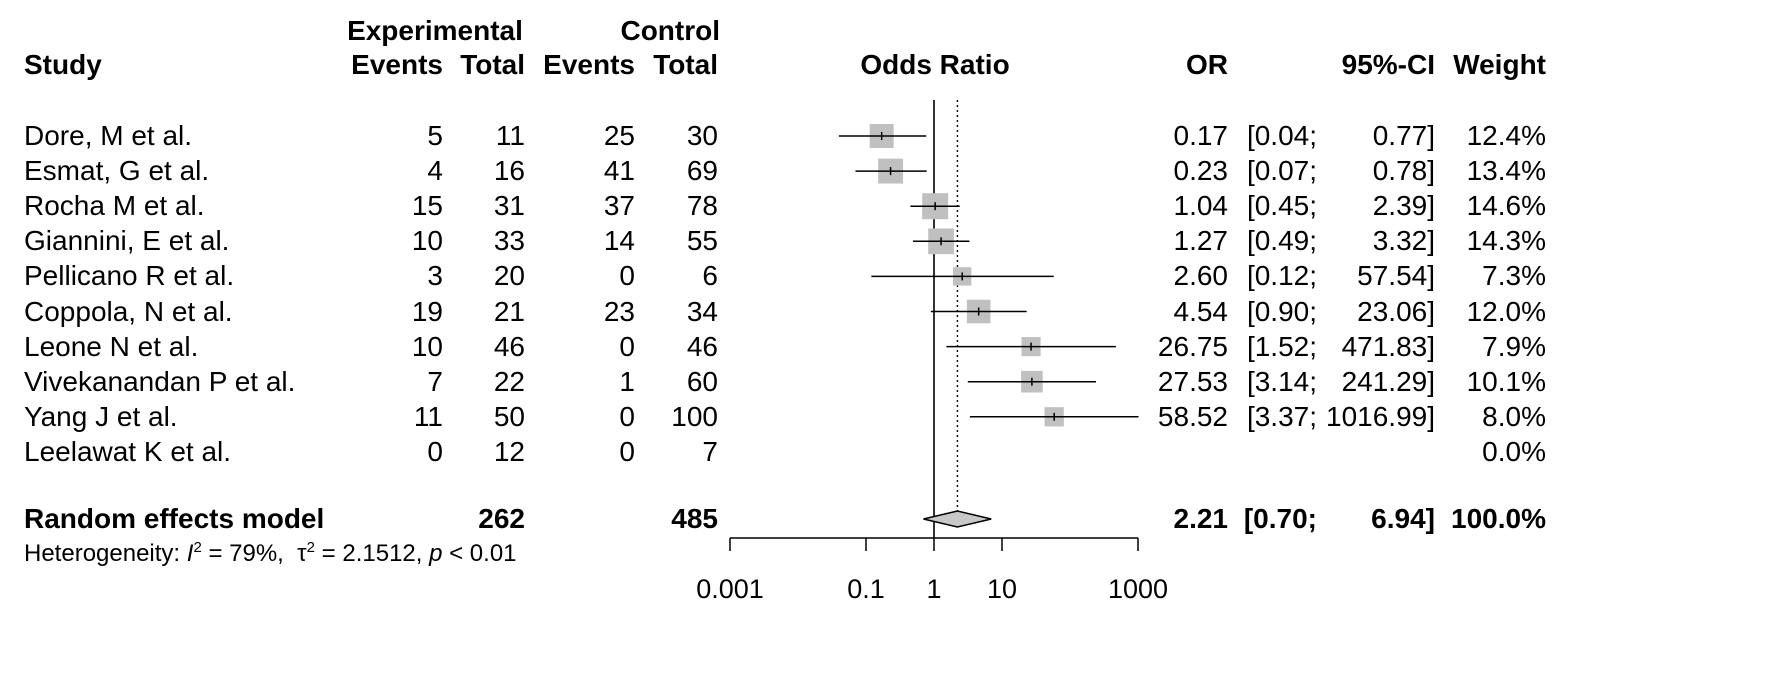 The width and height of the screenshot is (1772, 685). I want to click on exp-events: 19, so click(427, 311).